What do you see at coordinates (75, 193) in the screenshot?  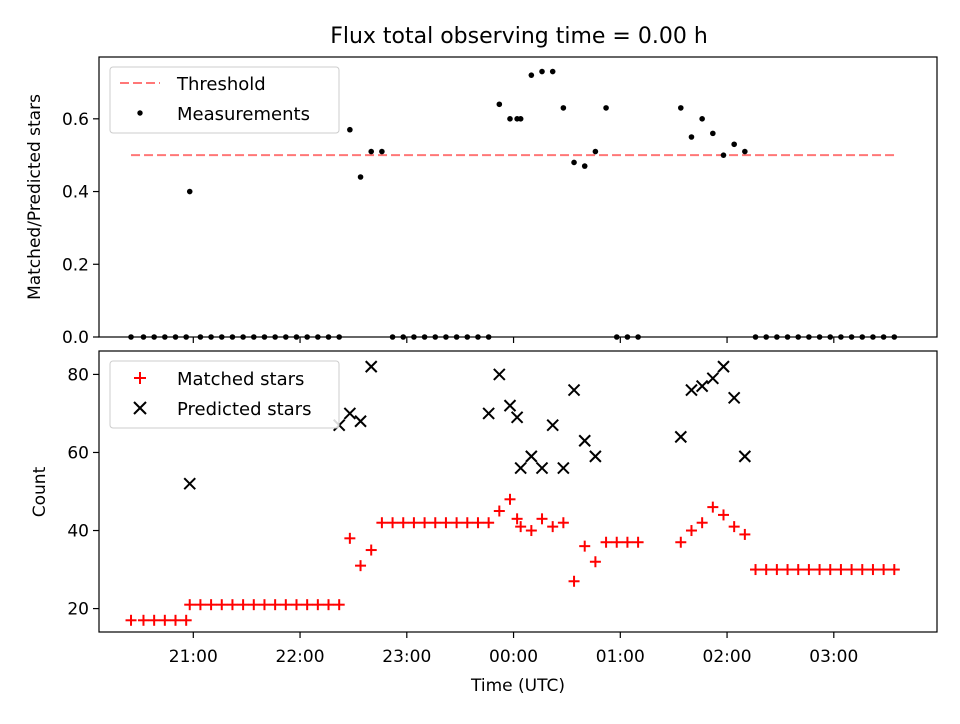 I see `ratio-y-tick-label: 0.4` at bounding box center [75, 193].